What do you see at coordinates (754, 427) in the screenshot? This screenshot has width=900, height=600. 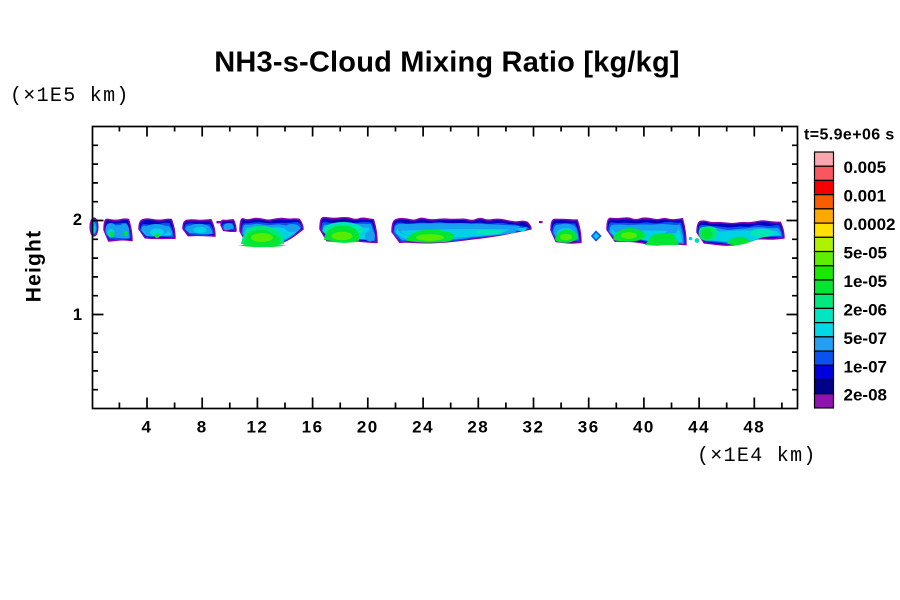 I see `svg-text: 48` at bounding box center [754, 427].